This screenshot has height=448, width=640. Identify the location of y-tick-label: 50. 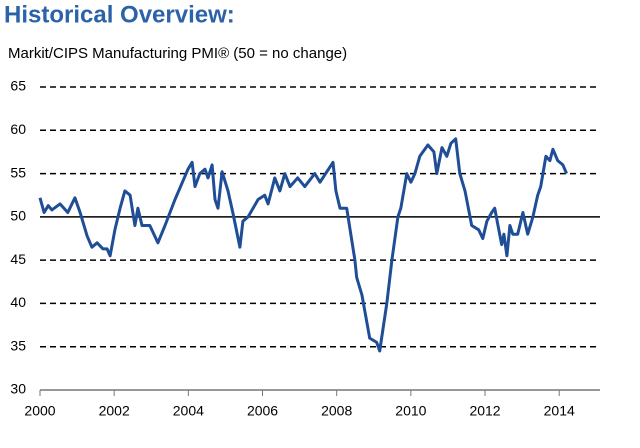
(18, 216).